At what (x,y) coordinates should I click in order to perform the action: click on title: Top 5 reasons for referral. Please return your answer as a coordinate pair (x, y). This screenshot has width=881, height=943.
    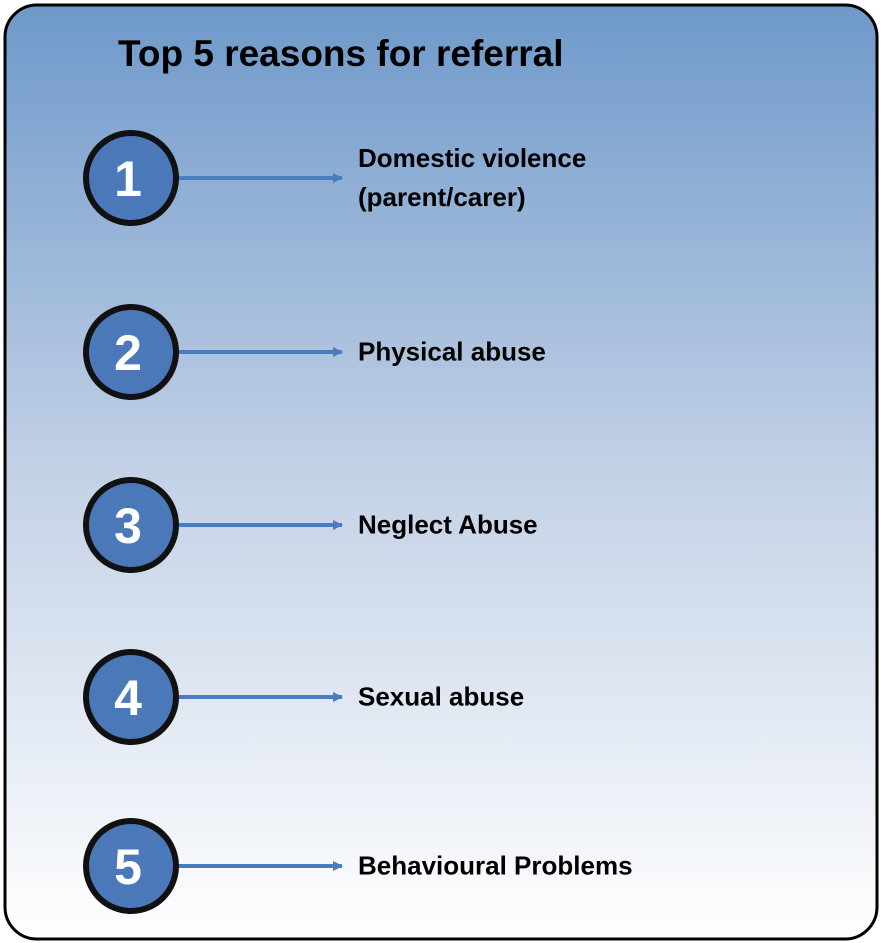
    Looking at the image, I should click on (341, 53).